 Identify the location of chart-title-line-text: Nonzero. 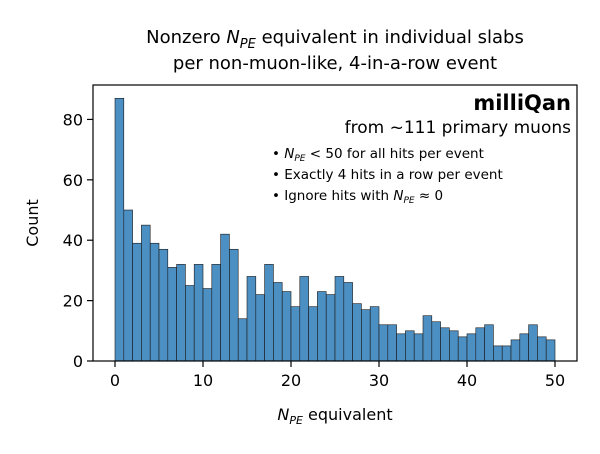
(186, 37).